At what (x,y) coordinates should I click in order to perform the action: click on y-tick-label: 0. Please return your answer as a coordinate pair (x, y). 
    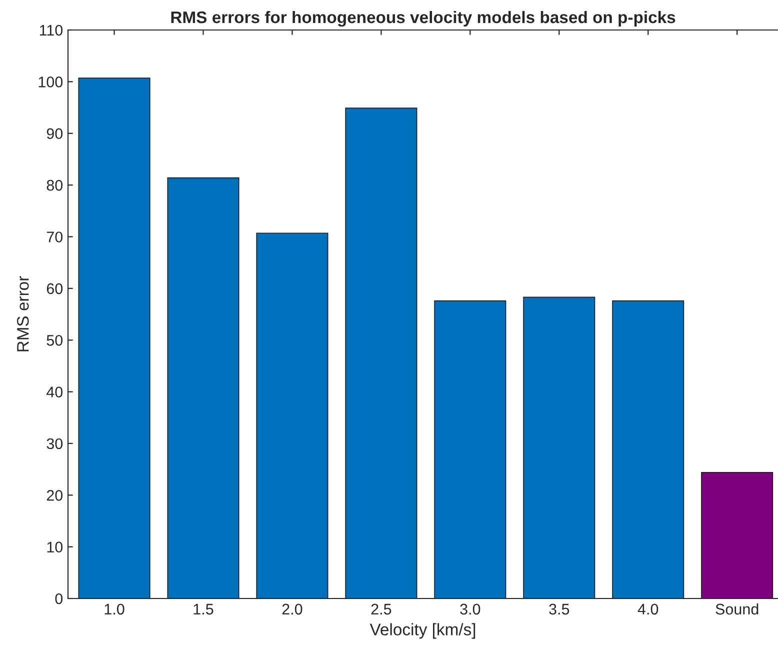
    Looking at the image, I should click on (59, 598).